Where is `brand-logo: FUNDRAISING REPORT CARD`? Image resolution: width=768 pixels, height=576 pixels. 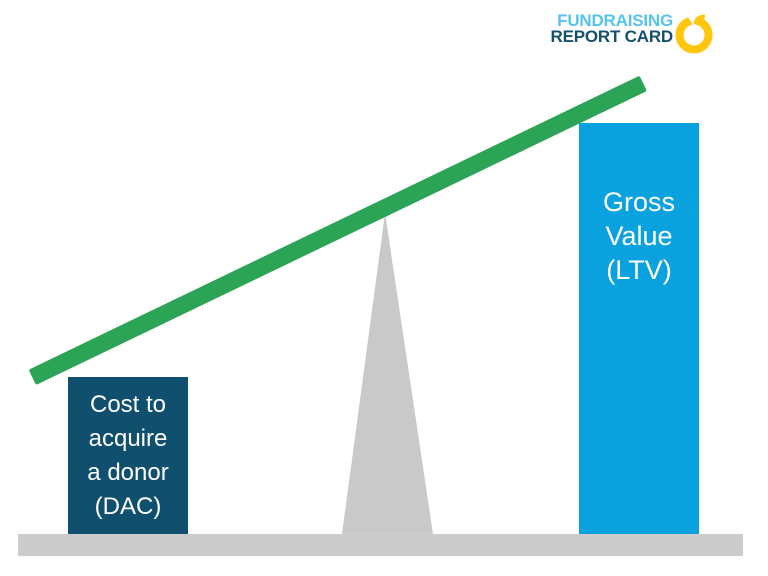
brand-logo: FUNDRAISING REPORT CARD is located at coordinates (631, 32).